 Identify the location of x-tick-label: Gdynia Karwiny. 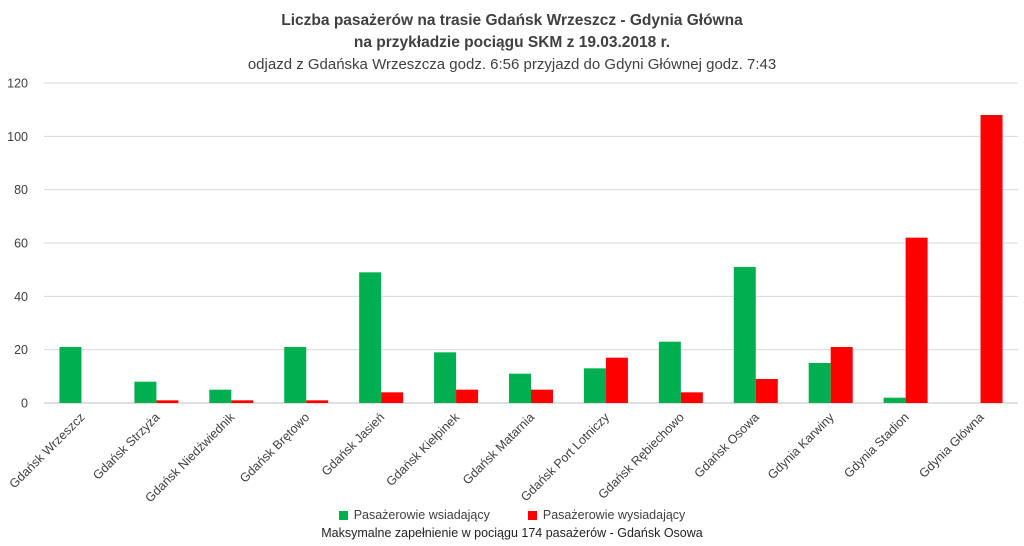
(801, 446).